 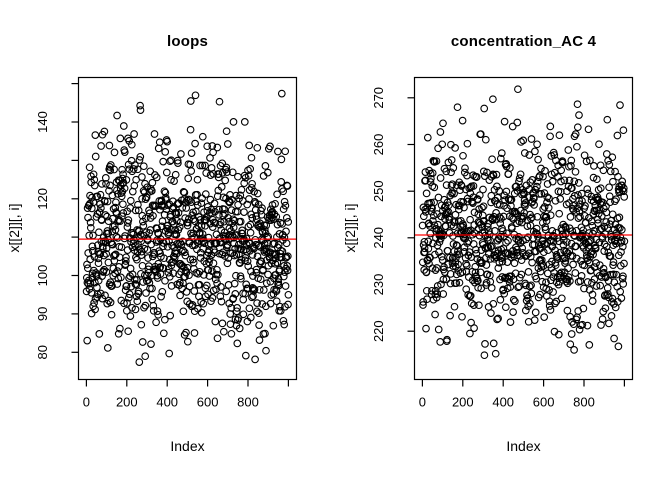 I want to click on y-tick-label: 220, so click(x=378, y=331).